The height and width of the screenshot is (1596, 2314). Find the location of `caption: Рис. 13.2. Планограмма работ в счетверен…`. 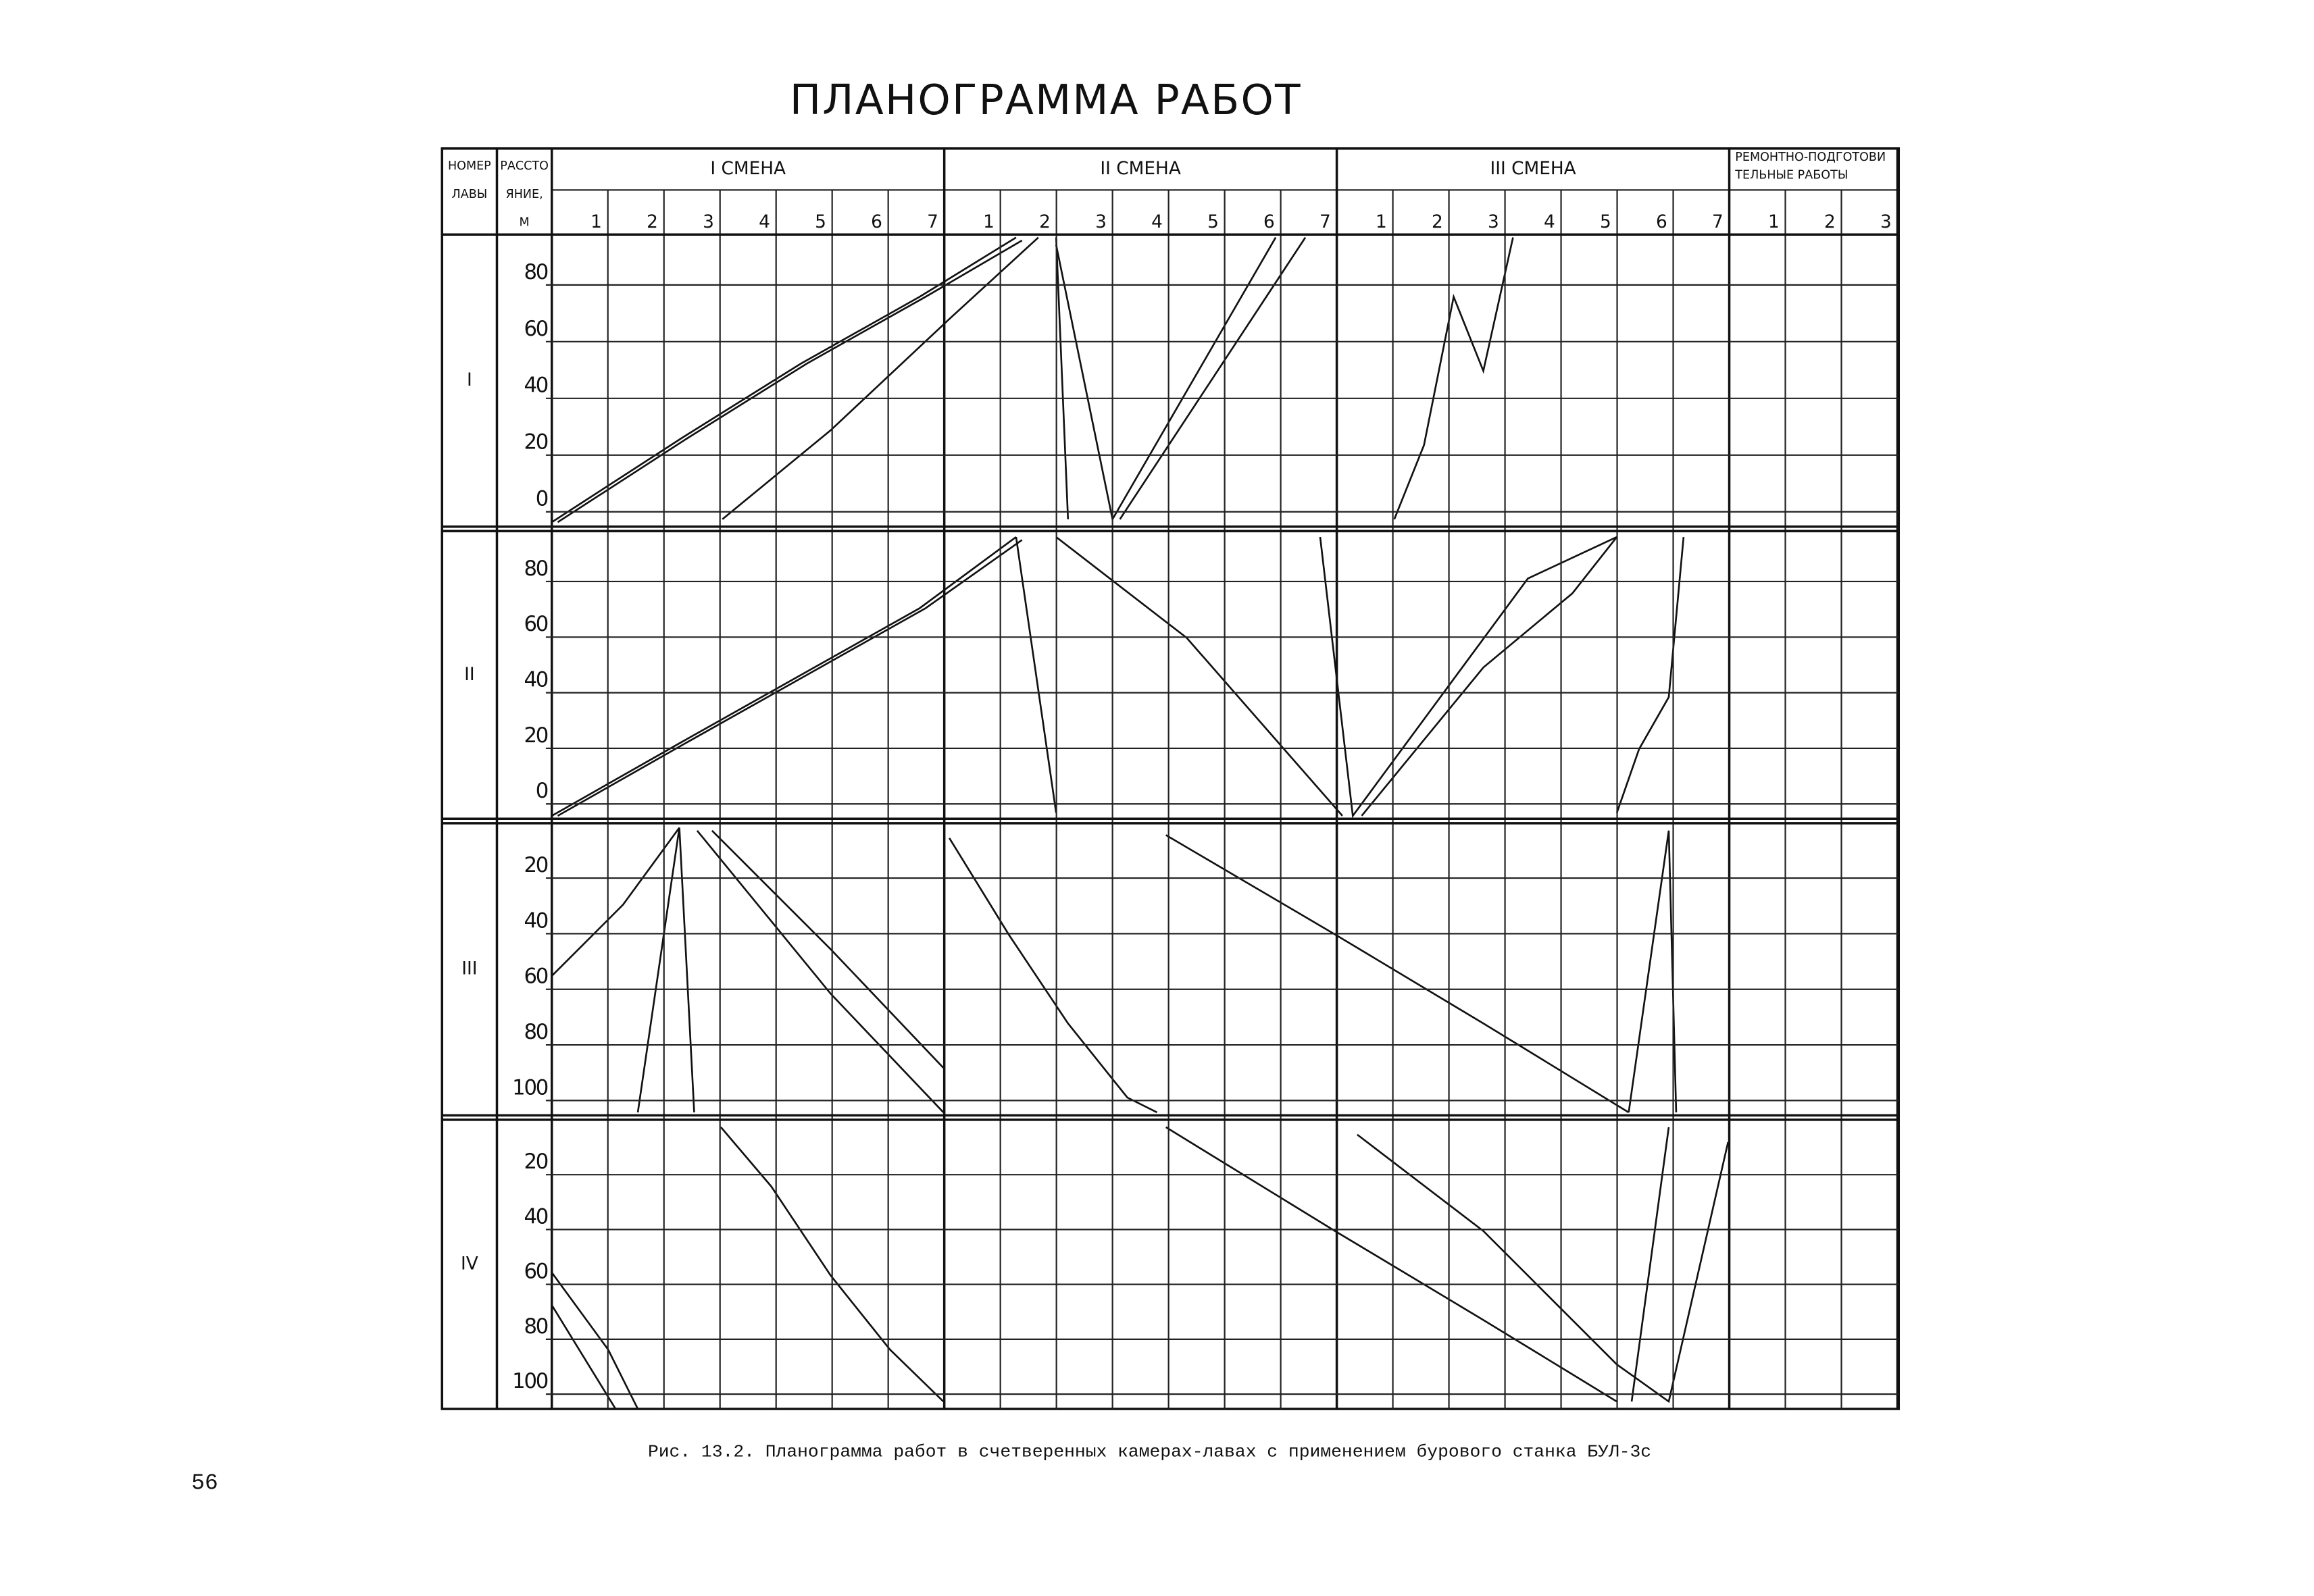

caption: Рис. 13.2. Планограмма работ в счетверен… is located at coordinates (1149, 1452).